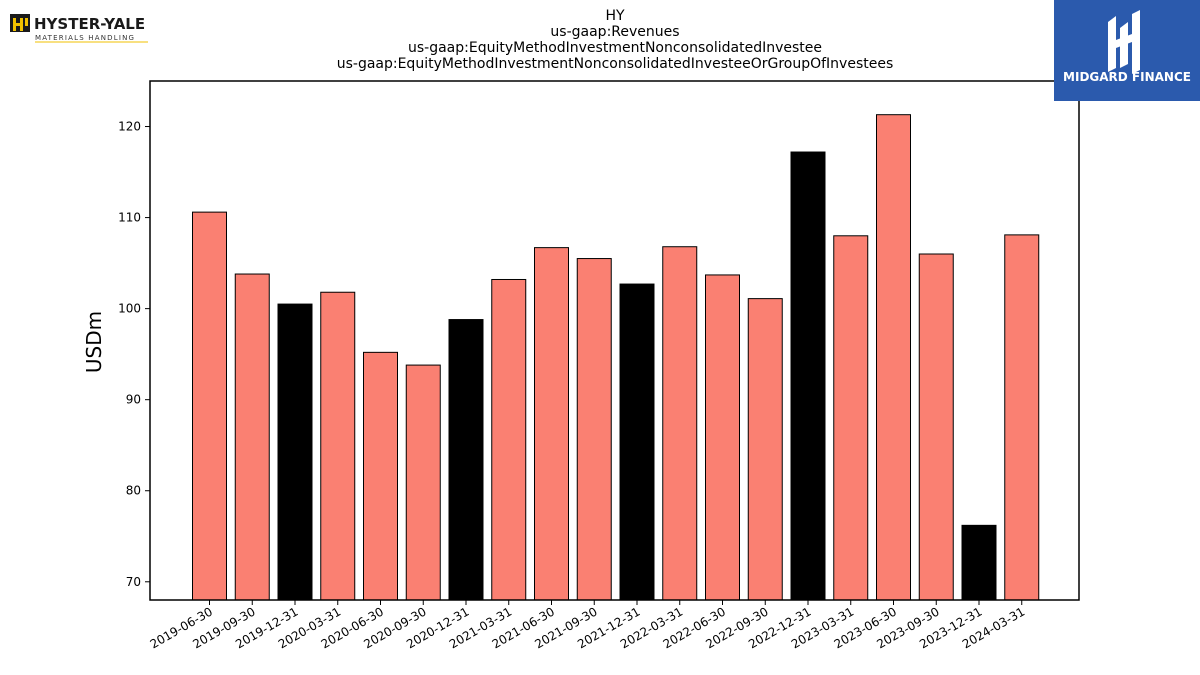 This screenshot has width=1200, height=675. What do you see at coordinates (134, 354) in the screenshot?
I see `y-axis-ticks: 70 80 90 100 110 120` at bounding box center [134, 354].